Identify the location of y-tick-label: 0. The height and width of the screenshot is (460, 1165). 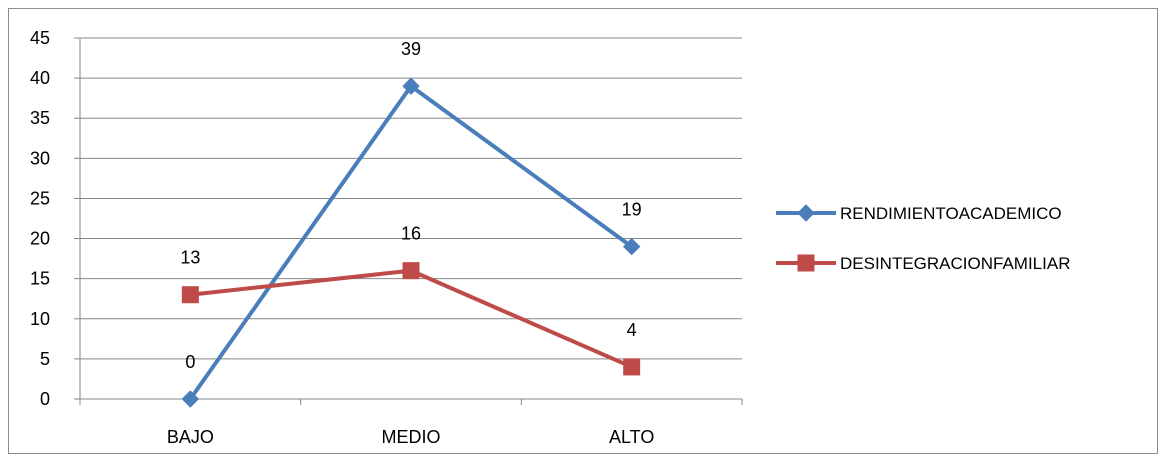
(45, 399).